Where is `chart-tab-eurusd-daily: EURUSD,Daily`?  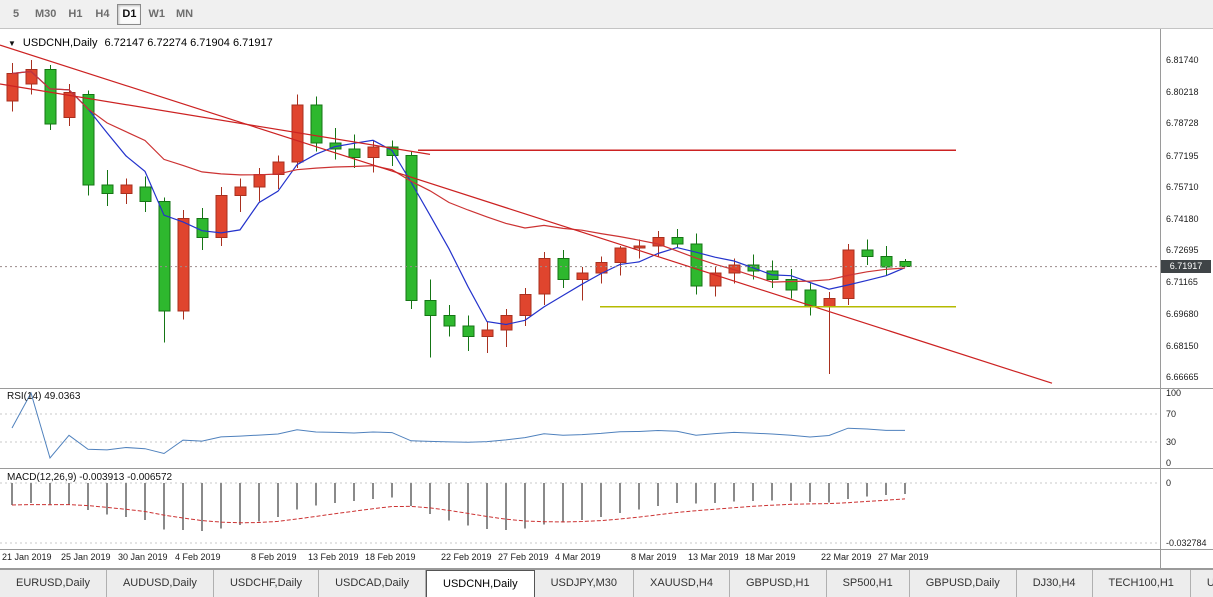
chart-tab-eurusd-daily: EURUSD,Daily is located at coordinates (53, 583).